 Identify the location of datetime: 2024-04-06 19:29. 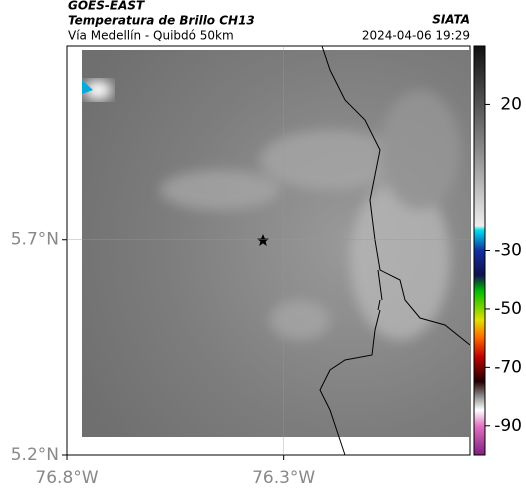
(416, 36).